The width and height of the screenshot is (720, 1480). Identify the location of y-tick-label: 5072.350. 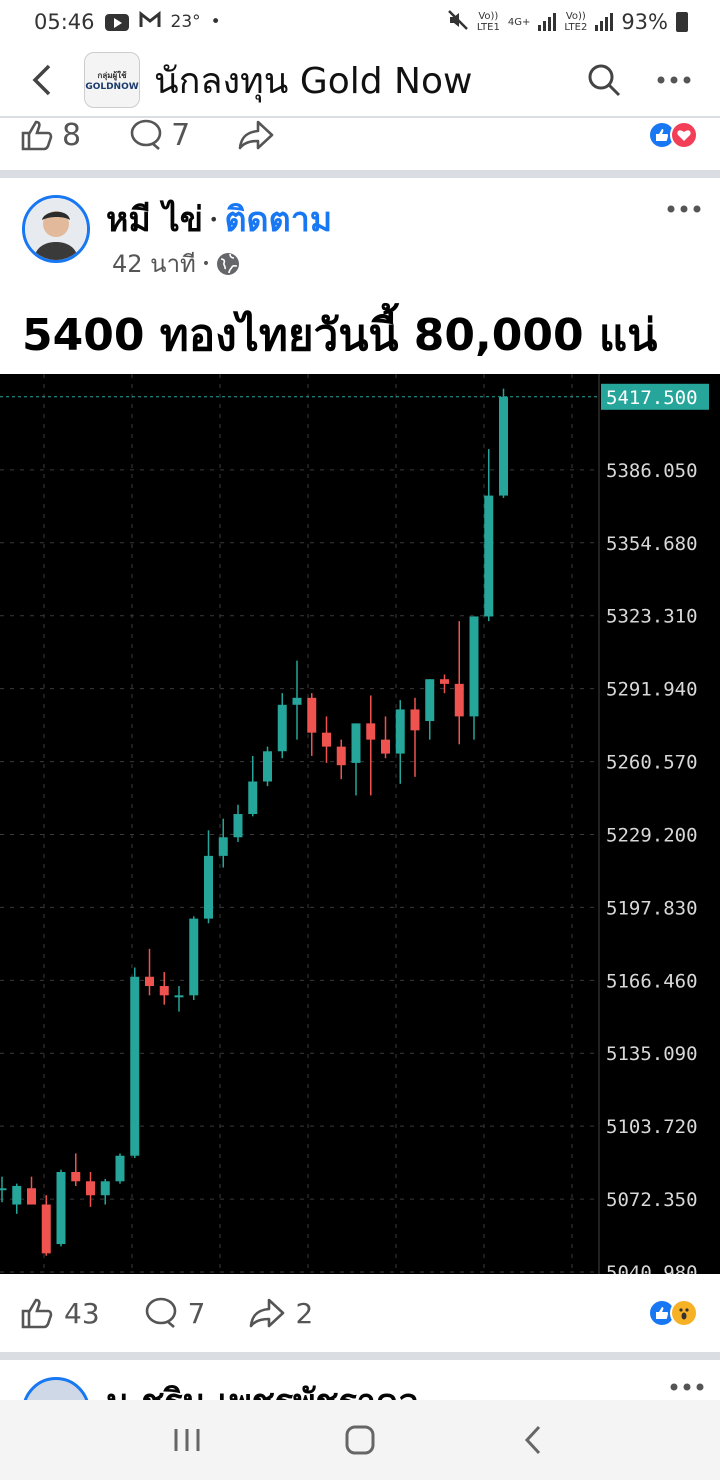
(652, 1200).